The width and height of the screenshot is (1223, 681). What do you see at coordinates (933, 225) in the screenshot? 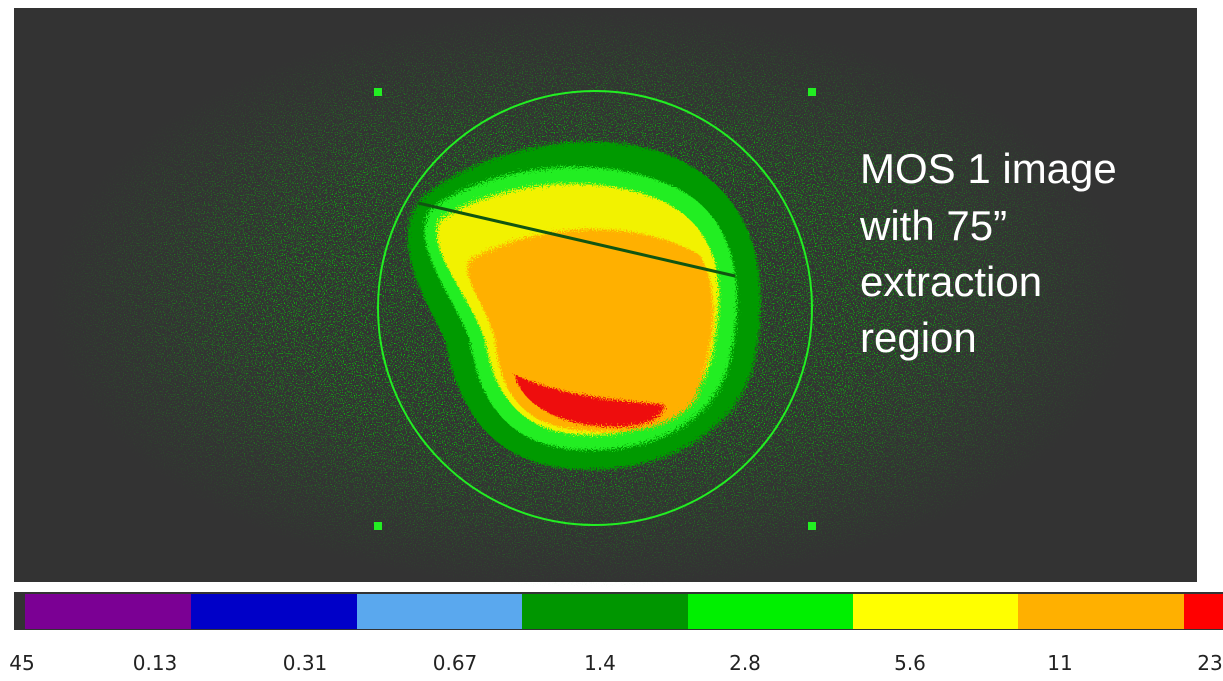
I see `annotation-line: with 75”` at bounding box center [933, 225].